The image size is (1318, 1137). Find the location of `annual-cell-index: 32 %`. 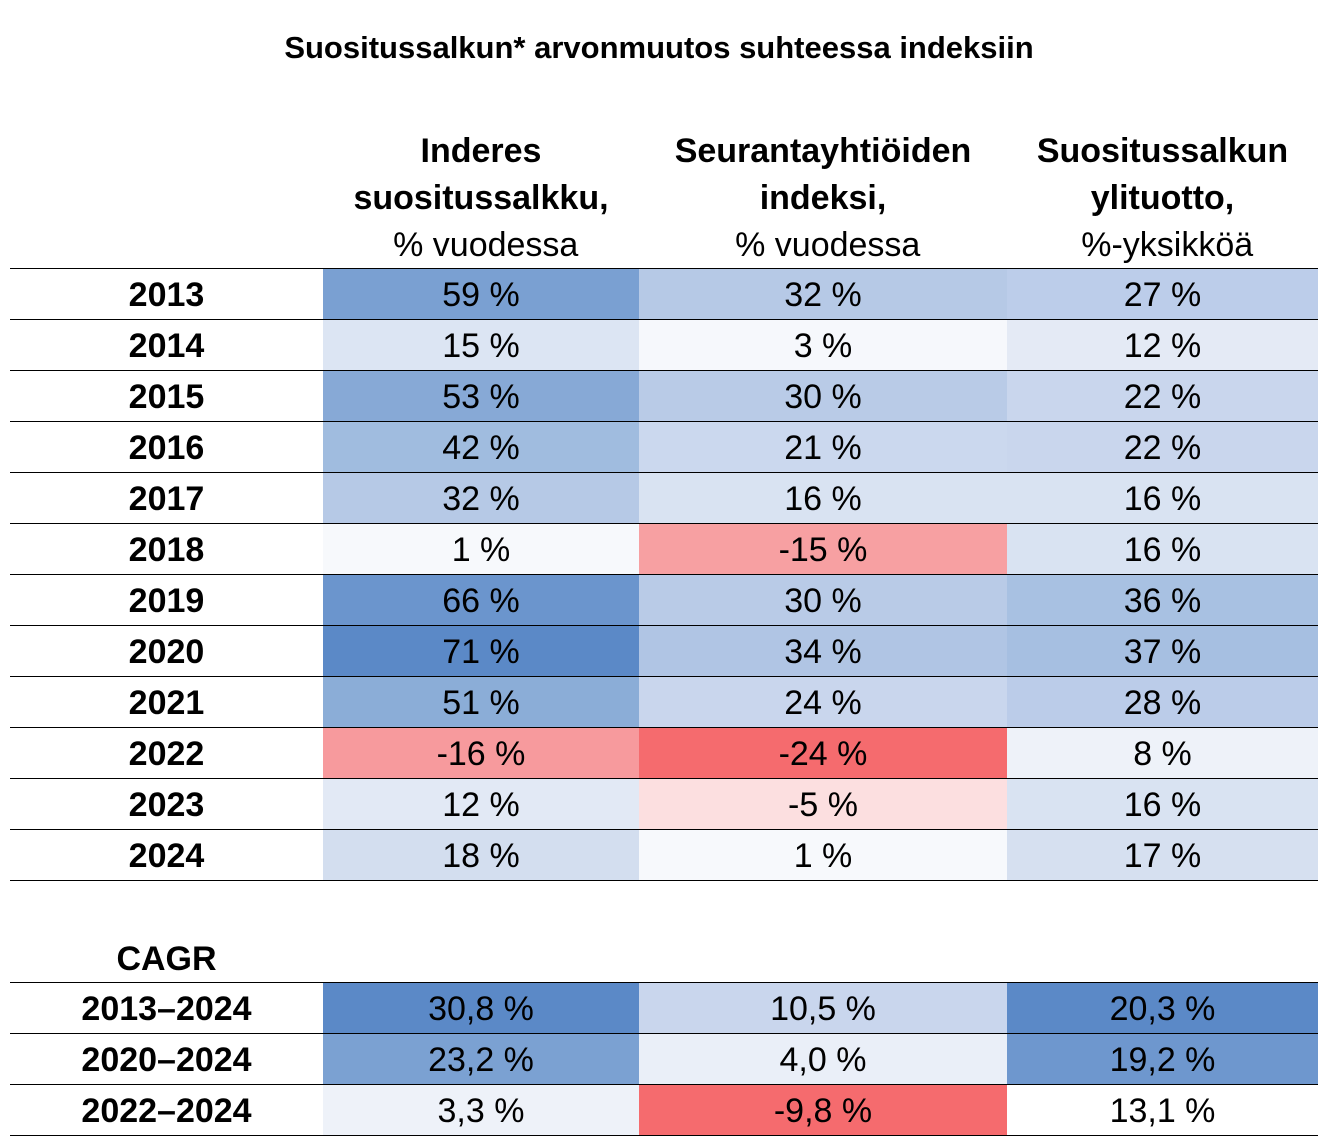

annual-cell-index: 32 % is located at coordinates (823, 294).